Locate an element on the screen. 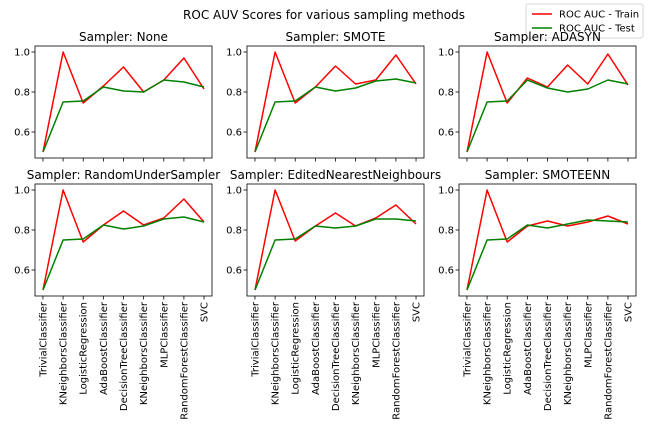 This screenshot has width=648, height=432. subplot-title: Sampler: SMOTE is located at coordinates (336, 37).